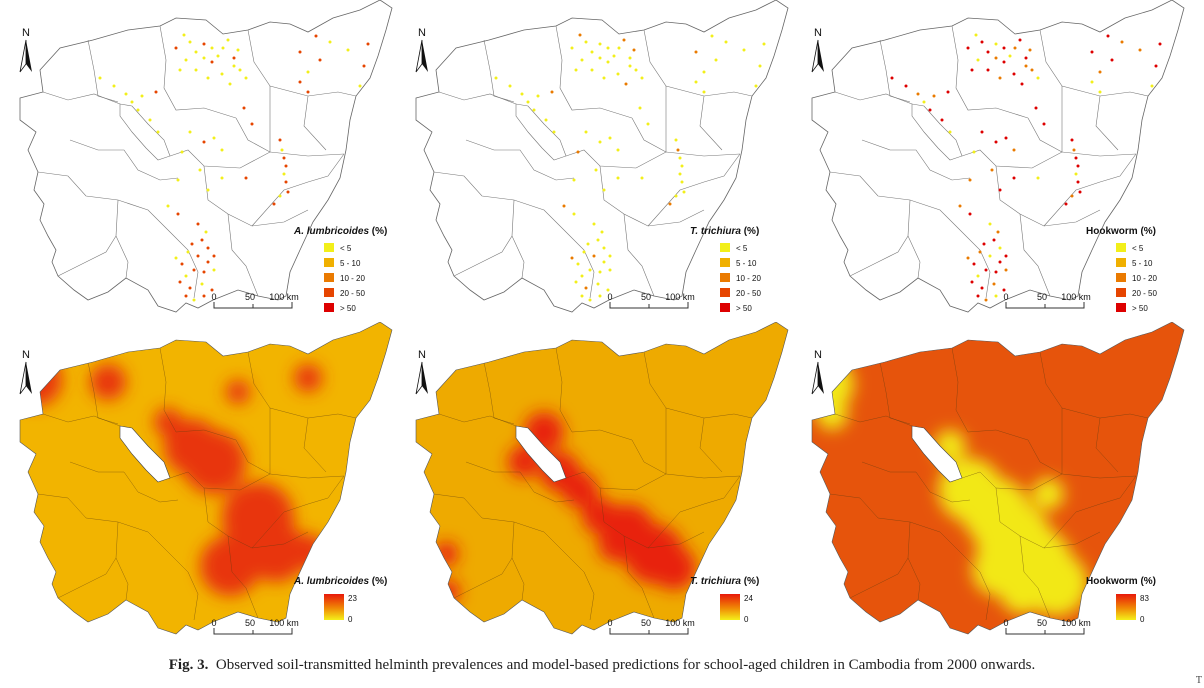 This screenshot has width=1204, height=688. Describe the element at coordinates (308, 552) in the screenshot. I see `prediction-hotspot` at that location.